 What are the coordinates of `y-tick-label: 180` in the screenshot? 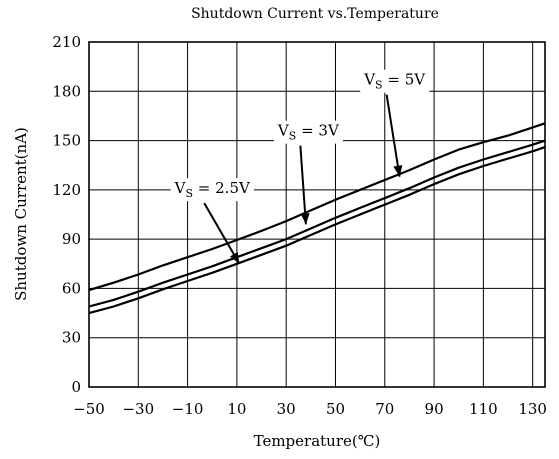 It's located at (66, 91).